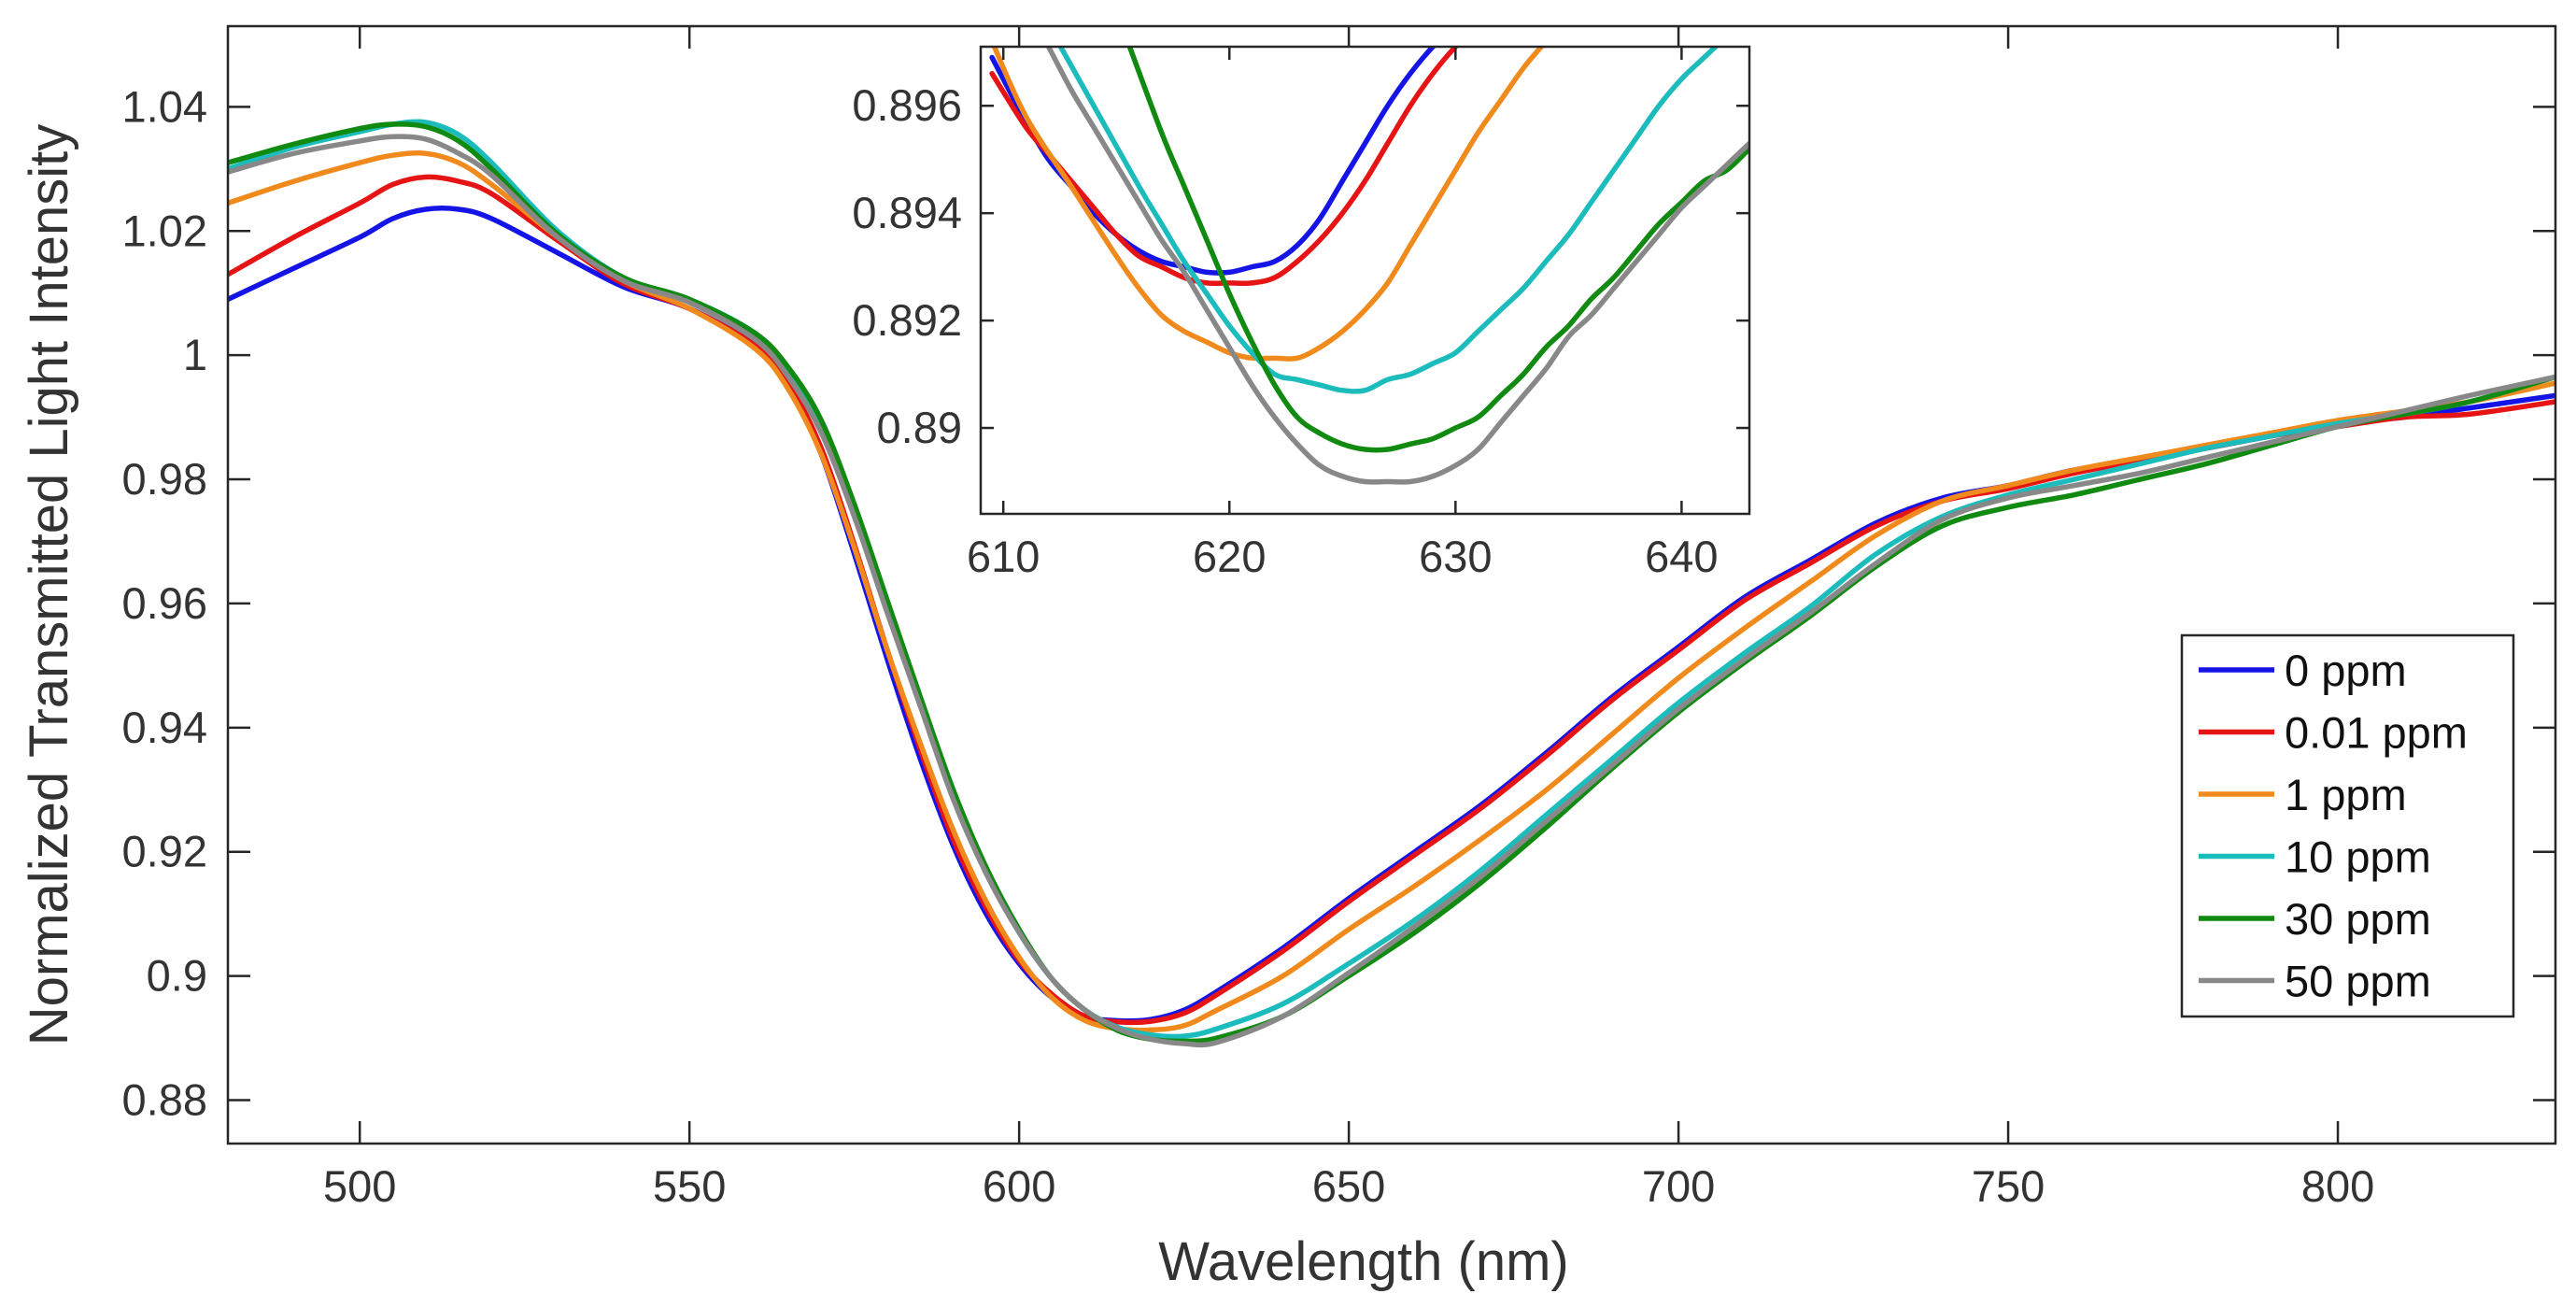  Describe the element at coordinates (907, 212) in the screenshot. I see `inset-y-tick-label: 0.894` at that location.